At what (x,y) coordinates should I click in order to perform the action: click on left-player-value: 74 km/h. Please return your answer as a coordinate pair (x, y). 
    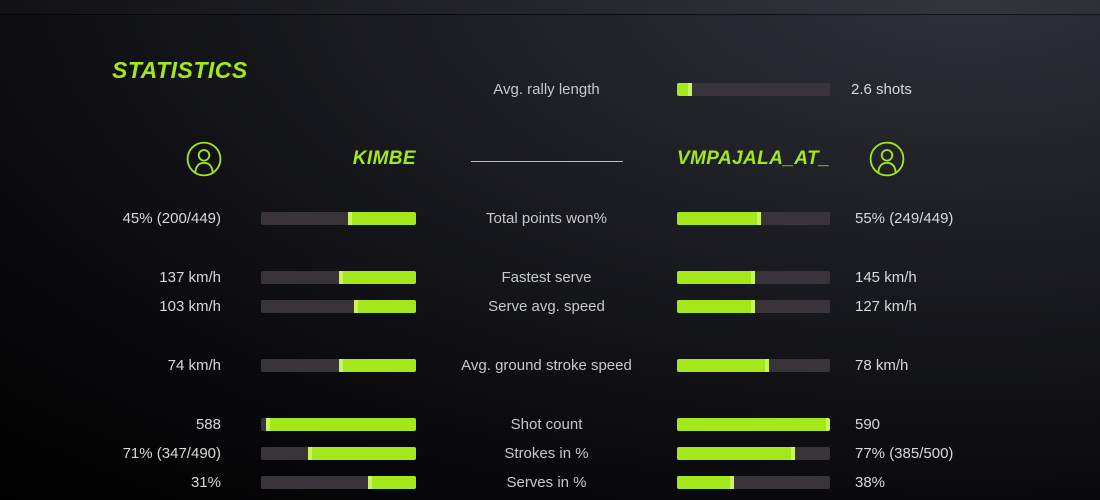
    Looking at the image, I should click on (194, 365).